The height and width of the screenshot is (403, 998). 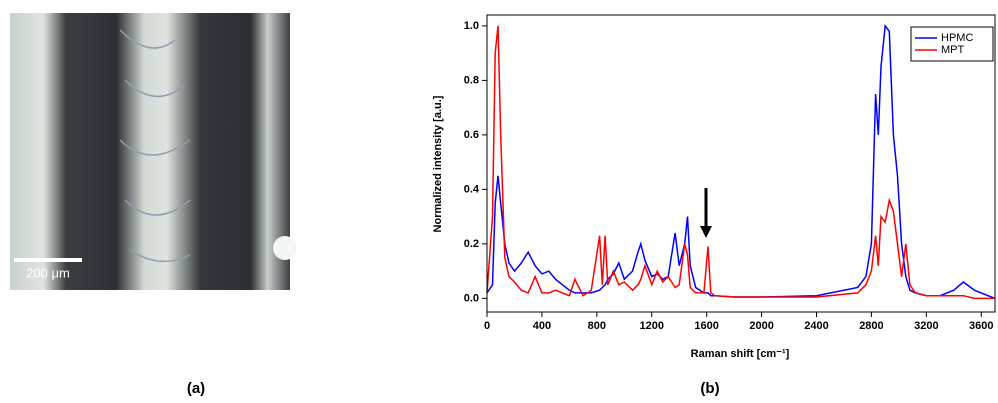 What do you see at coordinates (471, 80) in the screenshot?
I see `y-tick-label: 0.8` at bounding box center [471, 80].